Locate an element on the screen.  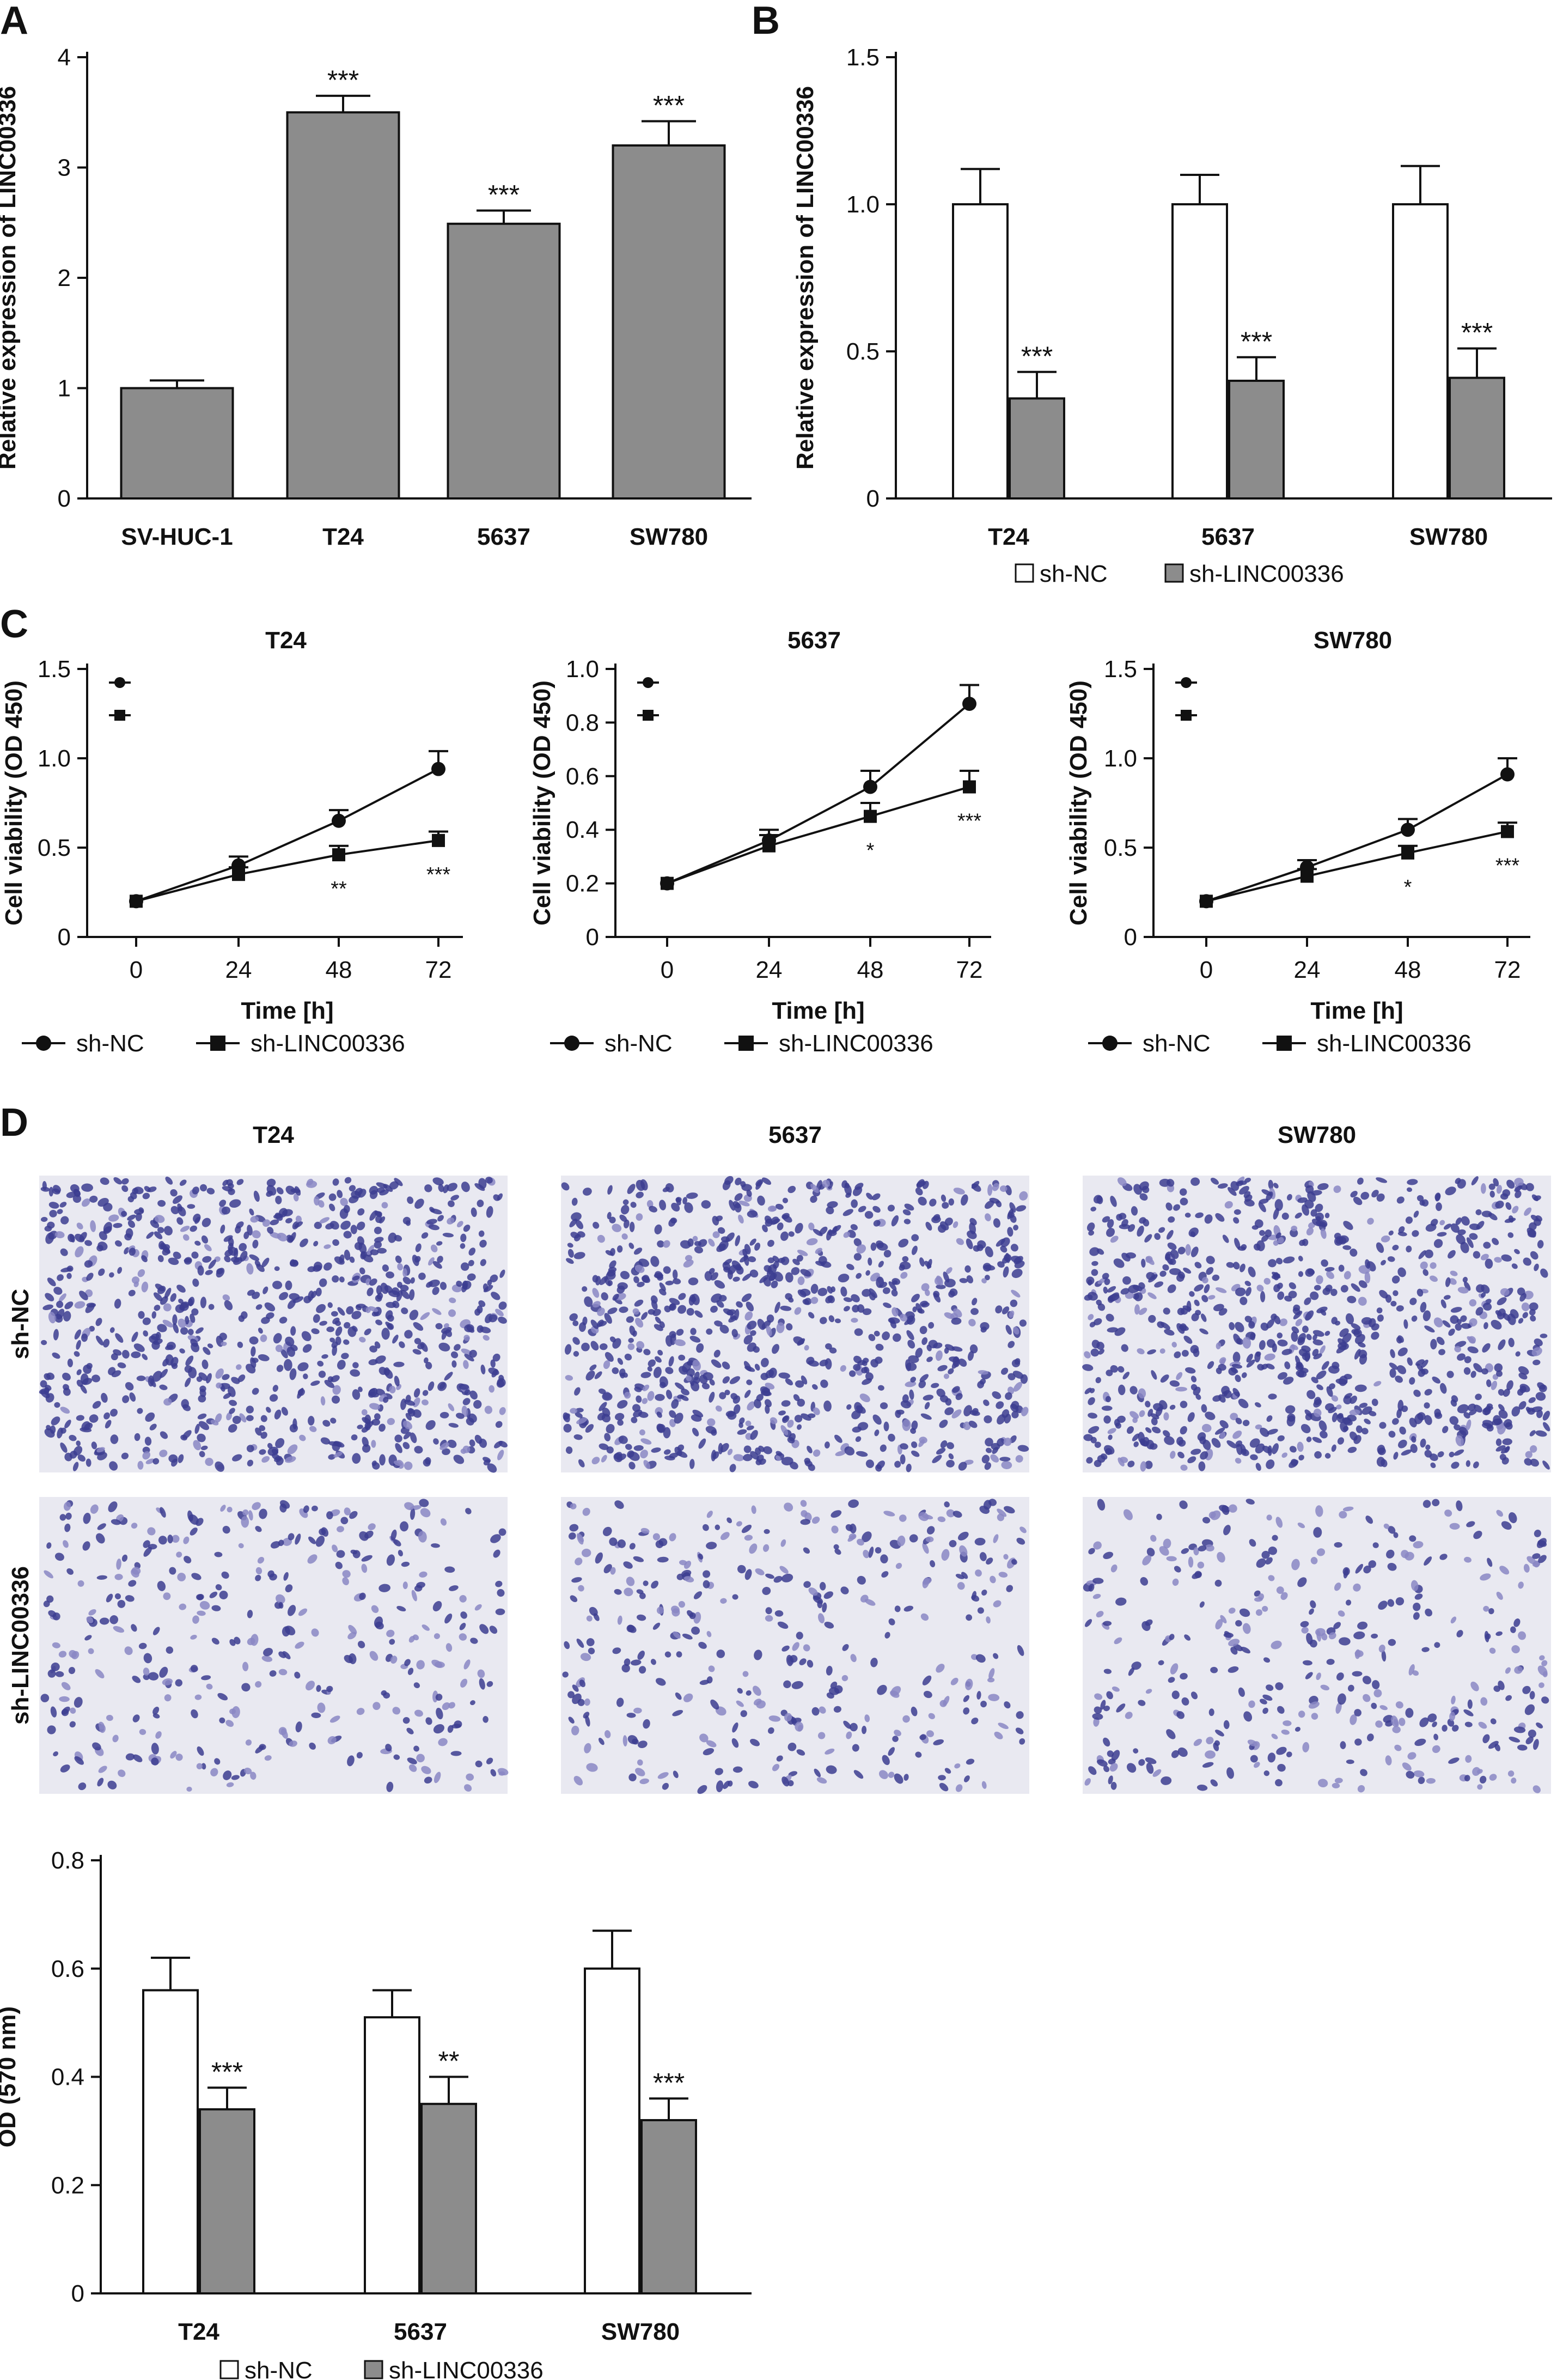
y-axis-label: Cell viability (OD 450) is located at coordinates (1078, 803).